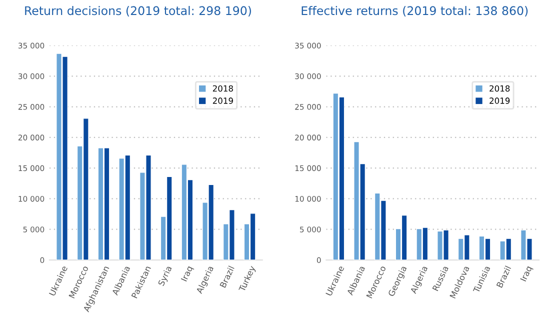 Image resolution: width=550 pixels, height=325 pixels. Describe the element at coordinates (166, 276) in the screenshot. I see `x-tick-label: Syria` at that location.